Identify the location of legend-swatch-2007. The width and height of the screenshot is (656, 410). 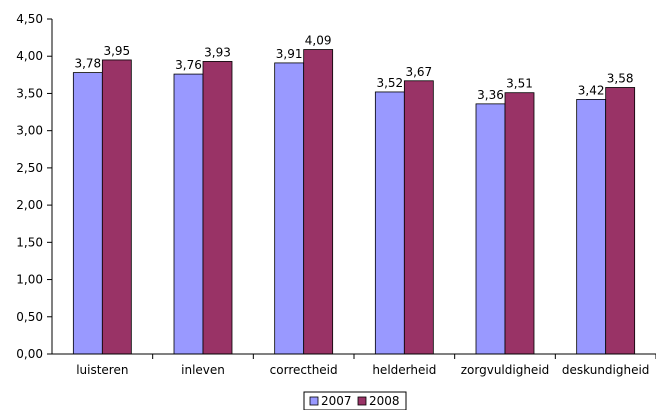
(314, 401).